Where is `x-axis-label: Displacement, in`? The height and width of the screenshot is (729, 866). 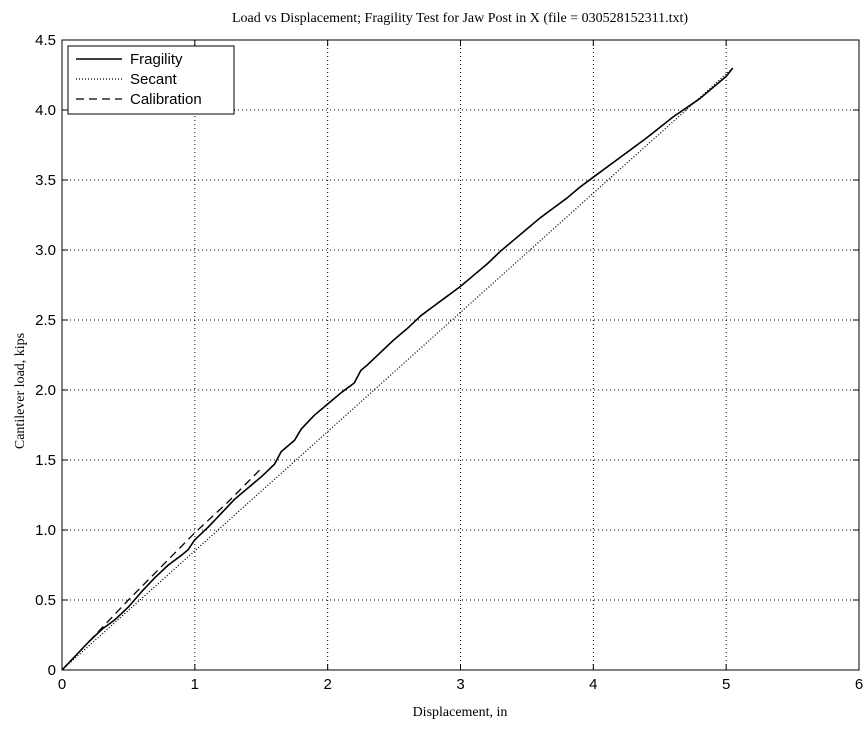 x-axis-label: Displacement, in is located at coordinates (460, 712).